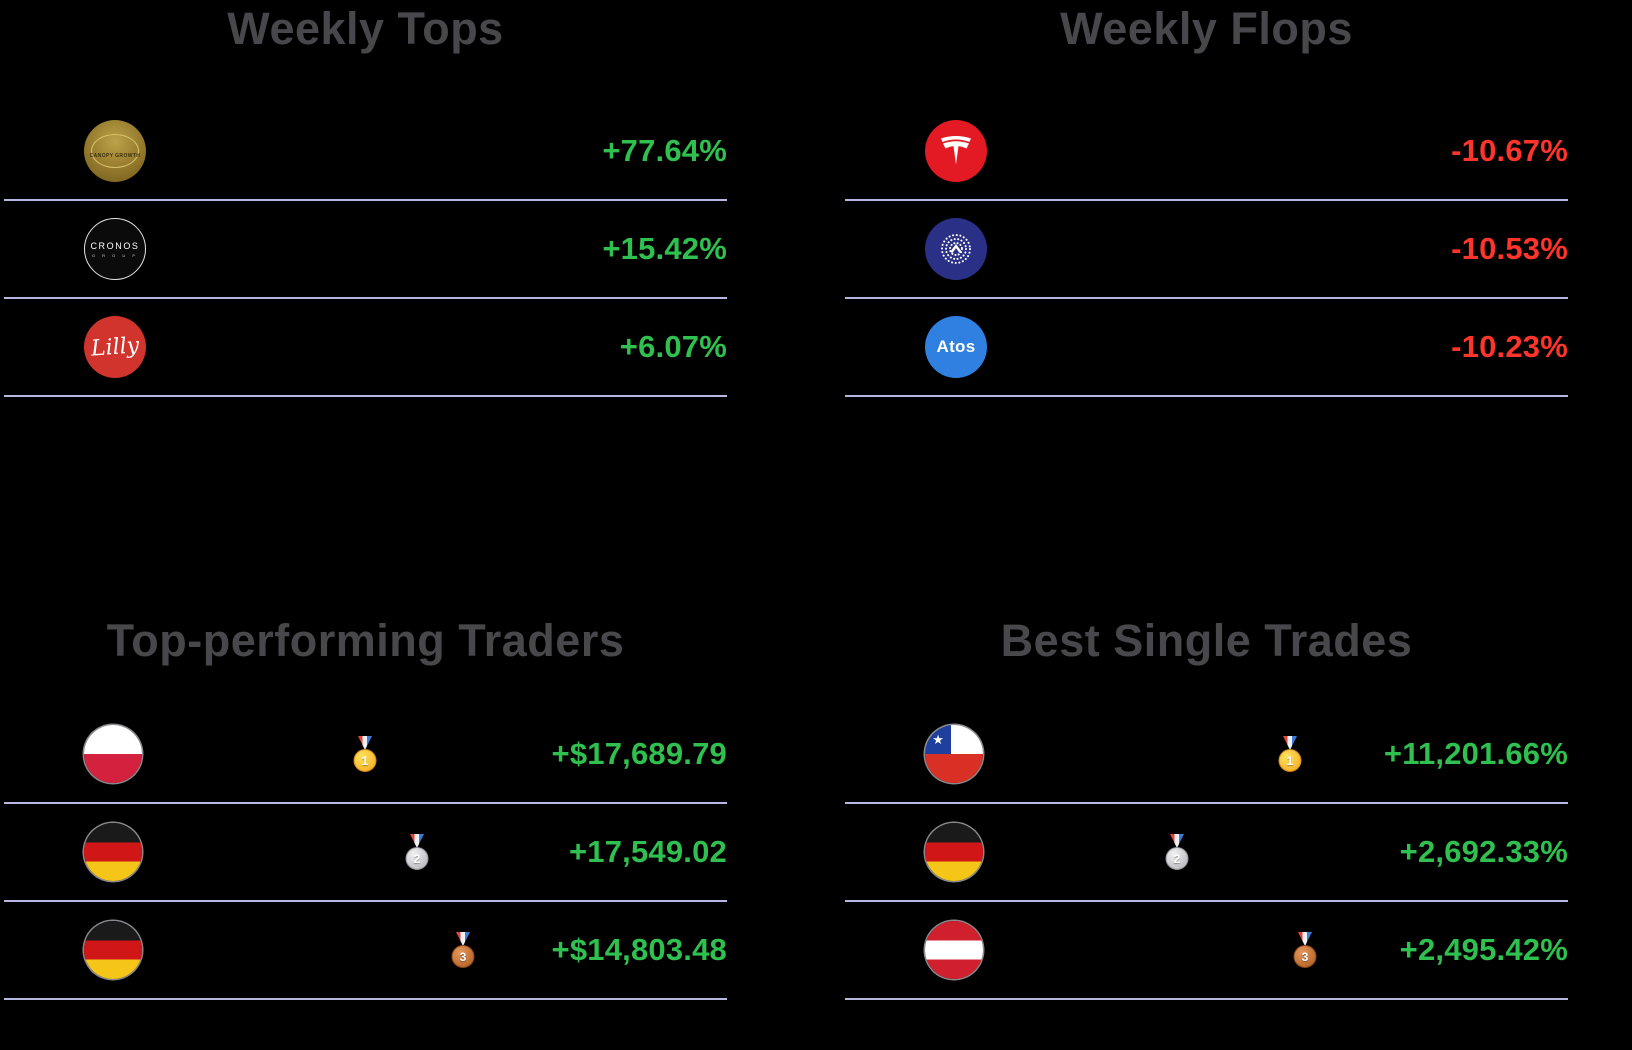 The image size is (1632, 1050). What do you see at coordinates (1509, 150) in the screenshot?
I see `change-percent: -10.67%` at bounding box center [1509, 150].